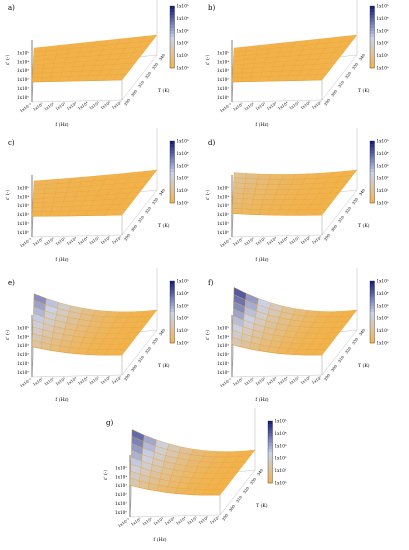  What do you see at coordinates (183, 43) in the screenshot?
I see `colorbar-tick-label: 1x10²` at bounding box center [183, 43].